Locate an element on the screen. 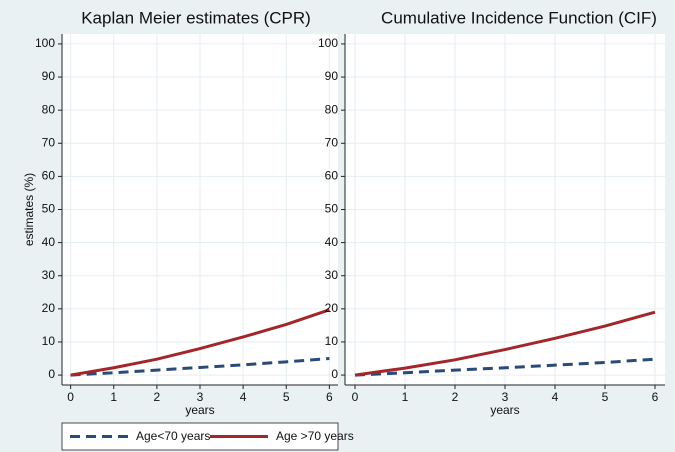  chart-title: Cumulative Incidence Function (CIF) is located at coordinates (519, 17).